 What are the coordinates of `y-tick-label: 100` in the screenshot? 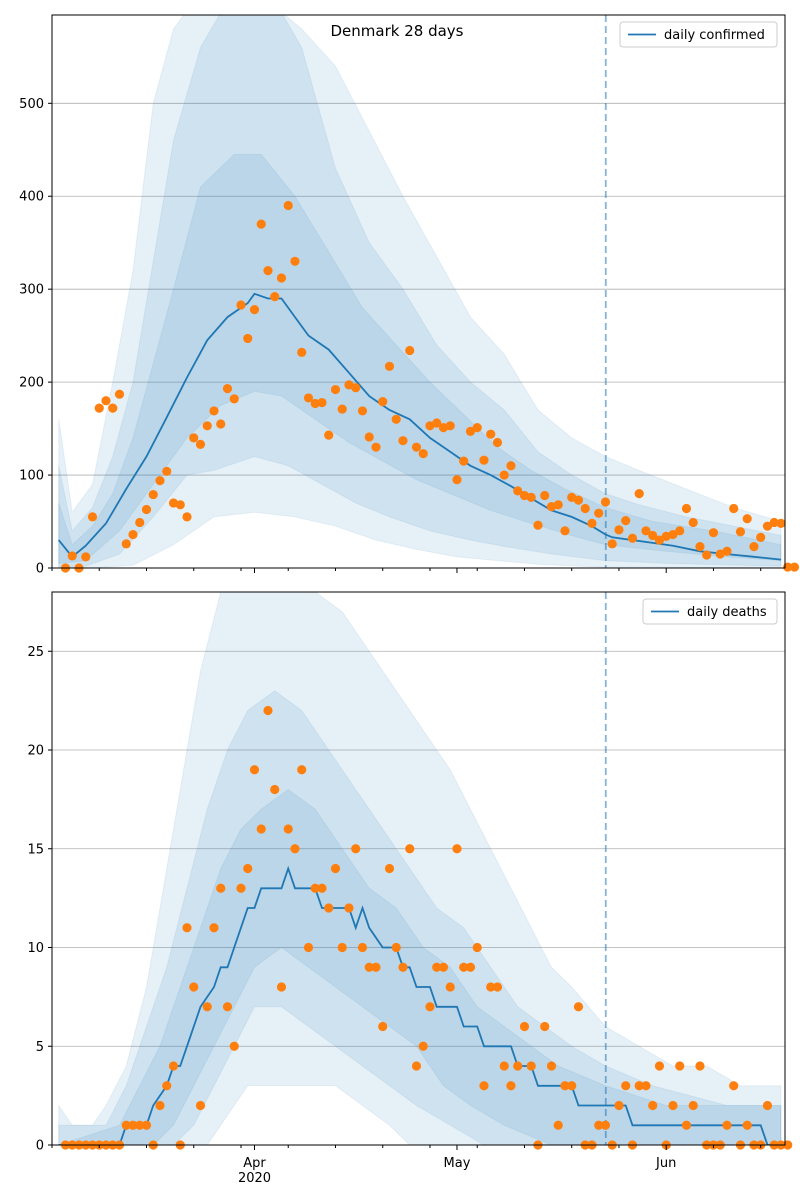 It's located at (31, 476).